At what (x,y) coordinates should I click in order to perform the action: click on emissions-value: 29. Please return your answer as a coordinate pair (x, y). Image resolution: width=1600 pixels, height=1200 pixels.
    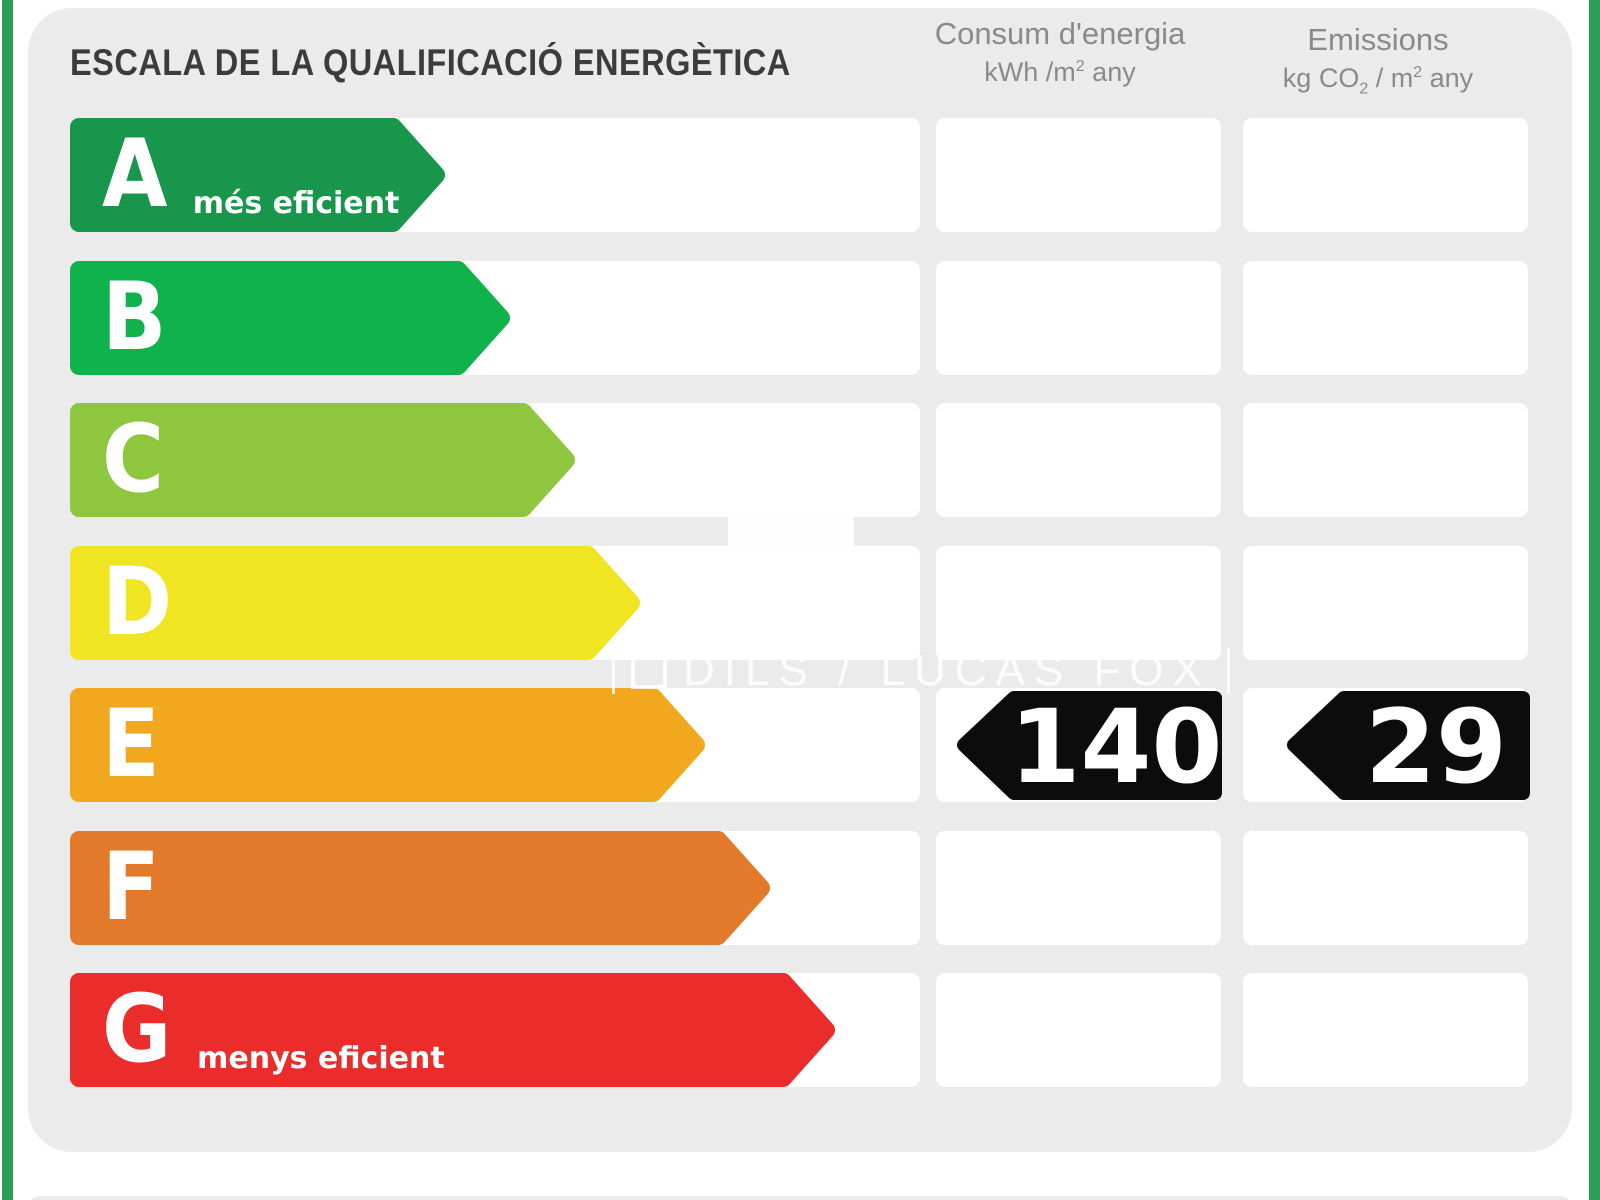
    Looking at the image, I should click on (1436, 745).